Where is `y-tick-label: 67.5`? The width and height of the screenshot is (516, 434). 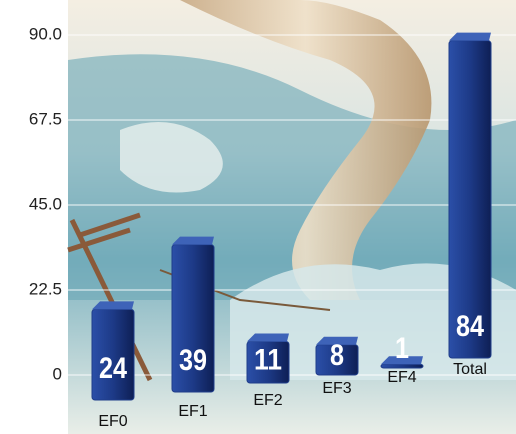 y-tick-label: 67.5 is located at coordinates (45, 118).